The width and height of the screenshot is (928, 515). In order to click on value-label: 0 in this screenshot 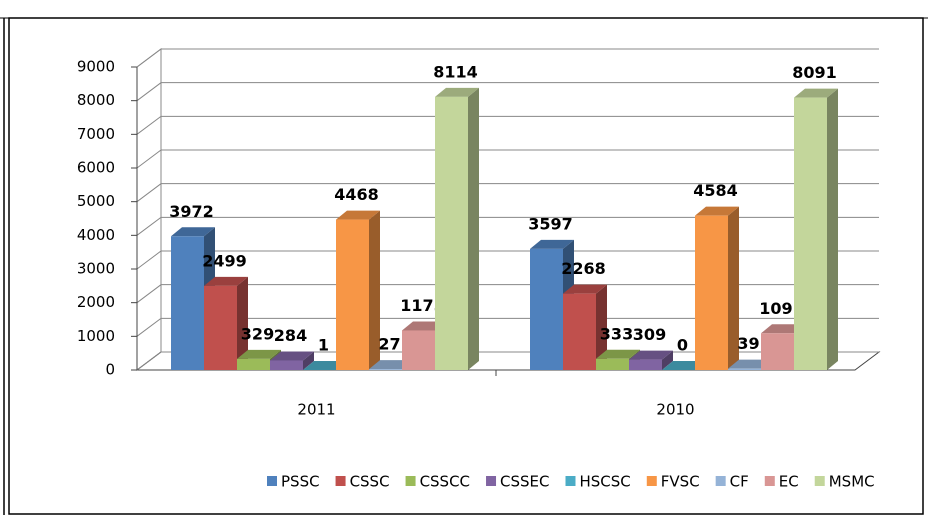, I will do `click(682, 345)`.